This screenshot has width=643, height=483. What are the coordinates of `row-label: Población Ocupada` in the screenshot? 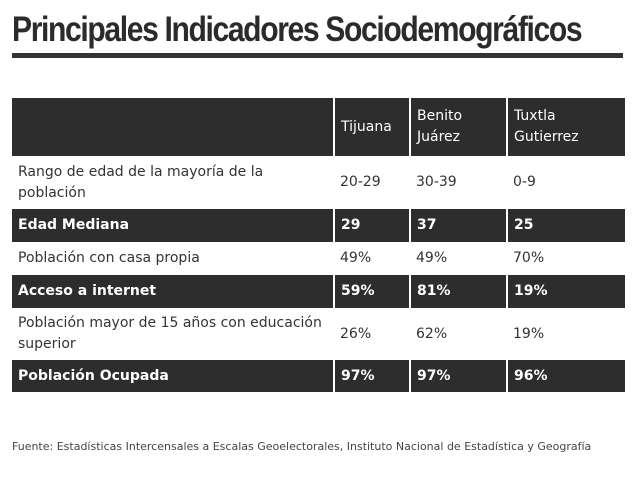 It's located at (173, 376).